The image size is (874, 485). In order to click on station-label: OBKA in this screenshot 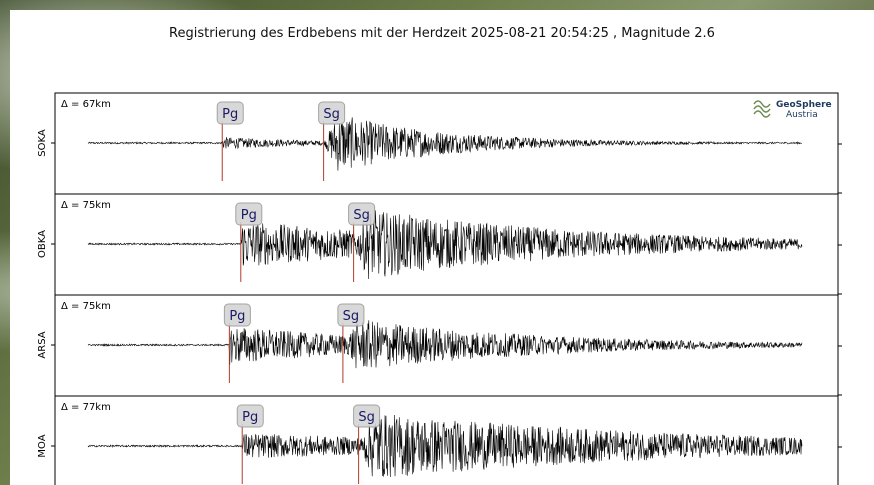, I will do `click(42, 244)`.